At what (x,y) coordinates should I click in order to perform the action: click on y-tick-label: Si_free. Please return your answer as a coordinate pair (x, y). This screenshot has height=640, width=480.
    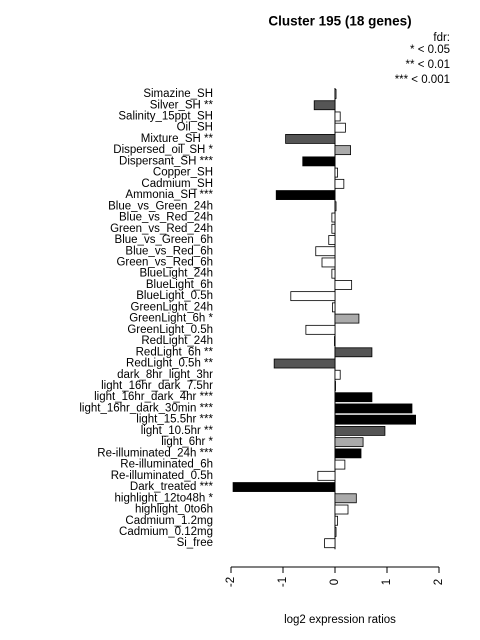
    Looking at the image, I should click on (195, 543).